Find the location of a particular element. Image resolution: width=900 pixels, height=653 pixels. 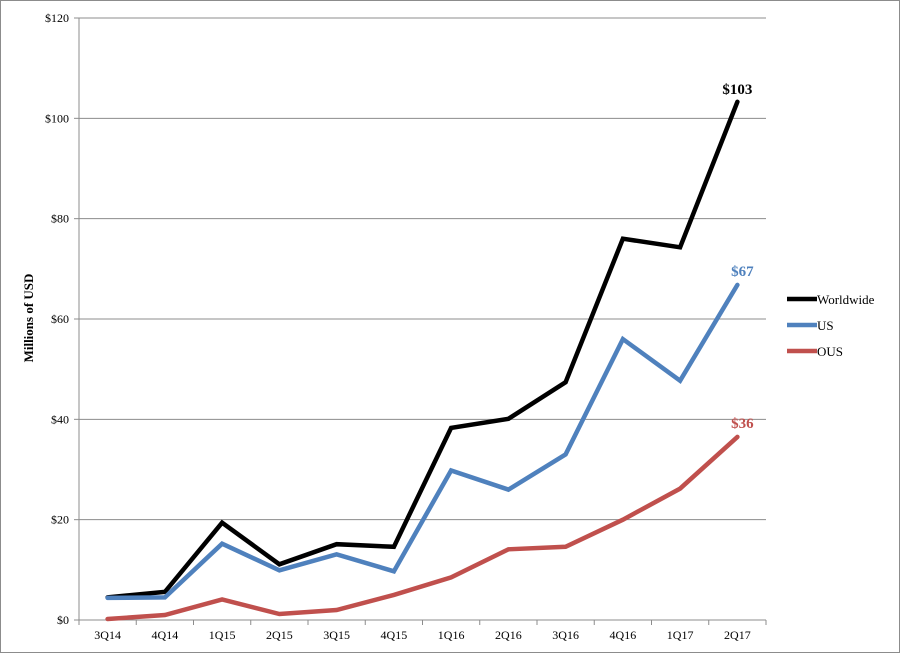

end-label-worldwide: $103 is located at coordinates (737, 90).